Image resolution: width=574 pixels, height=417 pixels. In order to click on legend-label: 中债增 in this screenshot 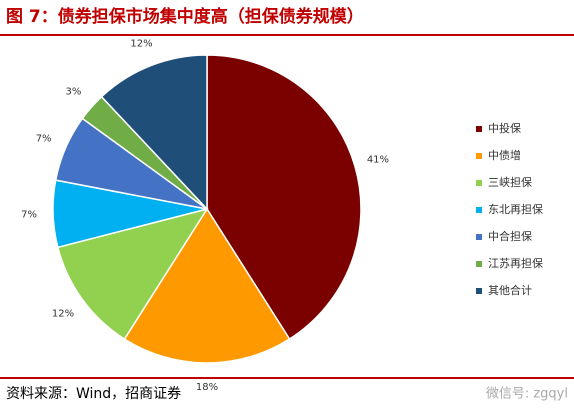, I will do `click(504, 155)`.